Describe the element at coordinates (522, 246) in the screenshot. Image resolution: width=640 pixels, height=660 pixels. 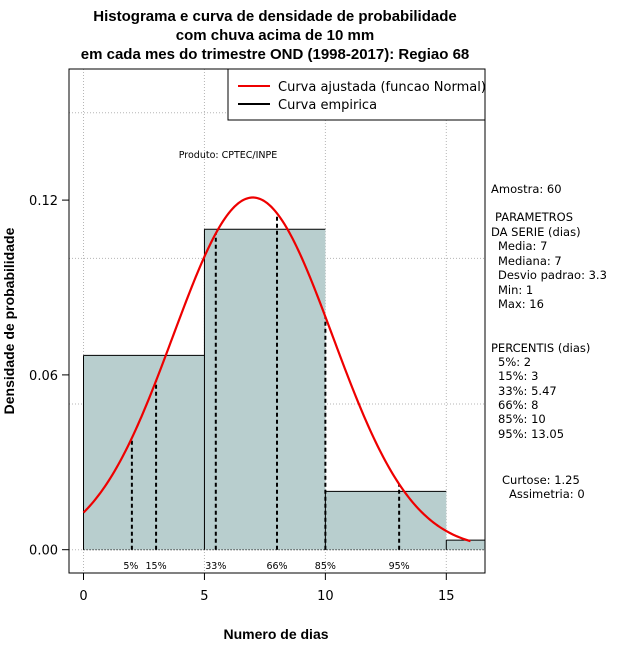
I see `param-mean: Media: 7` at that location.